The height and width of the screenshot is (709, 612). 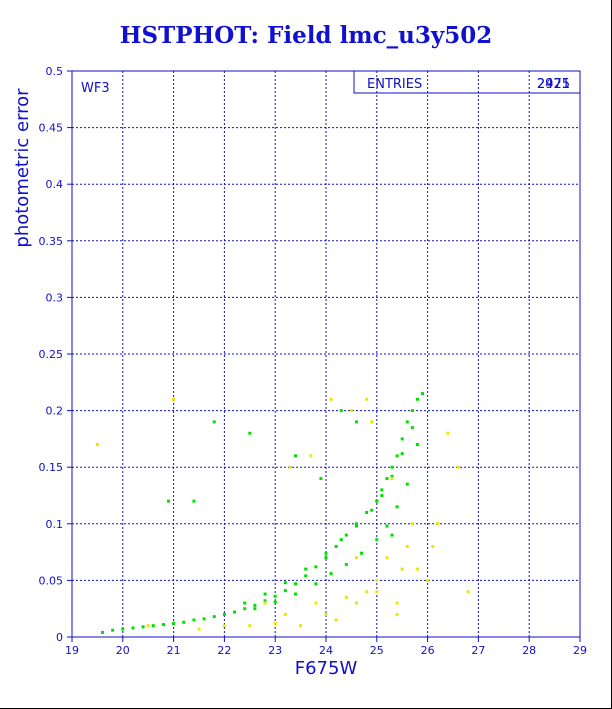 I want to click on stats-entries-label: ENTRIES, so click(x=394, y=84).